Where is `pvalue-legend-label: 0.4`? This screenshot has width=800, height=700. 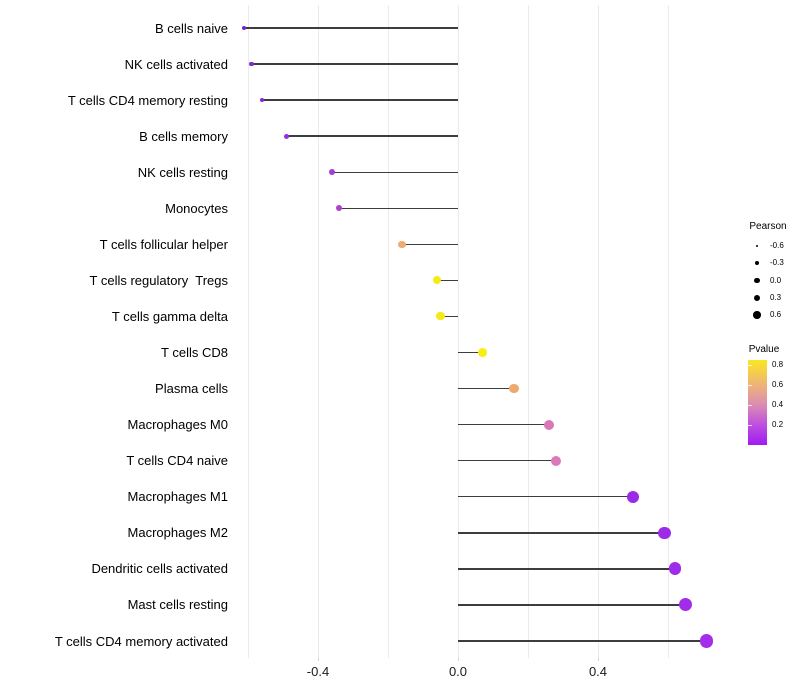
pvalue-legend-label: 0.4 is located at coordinates (778, 404).